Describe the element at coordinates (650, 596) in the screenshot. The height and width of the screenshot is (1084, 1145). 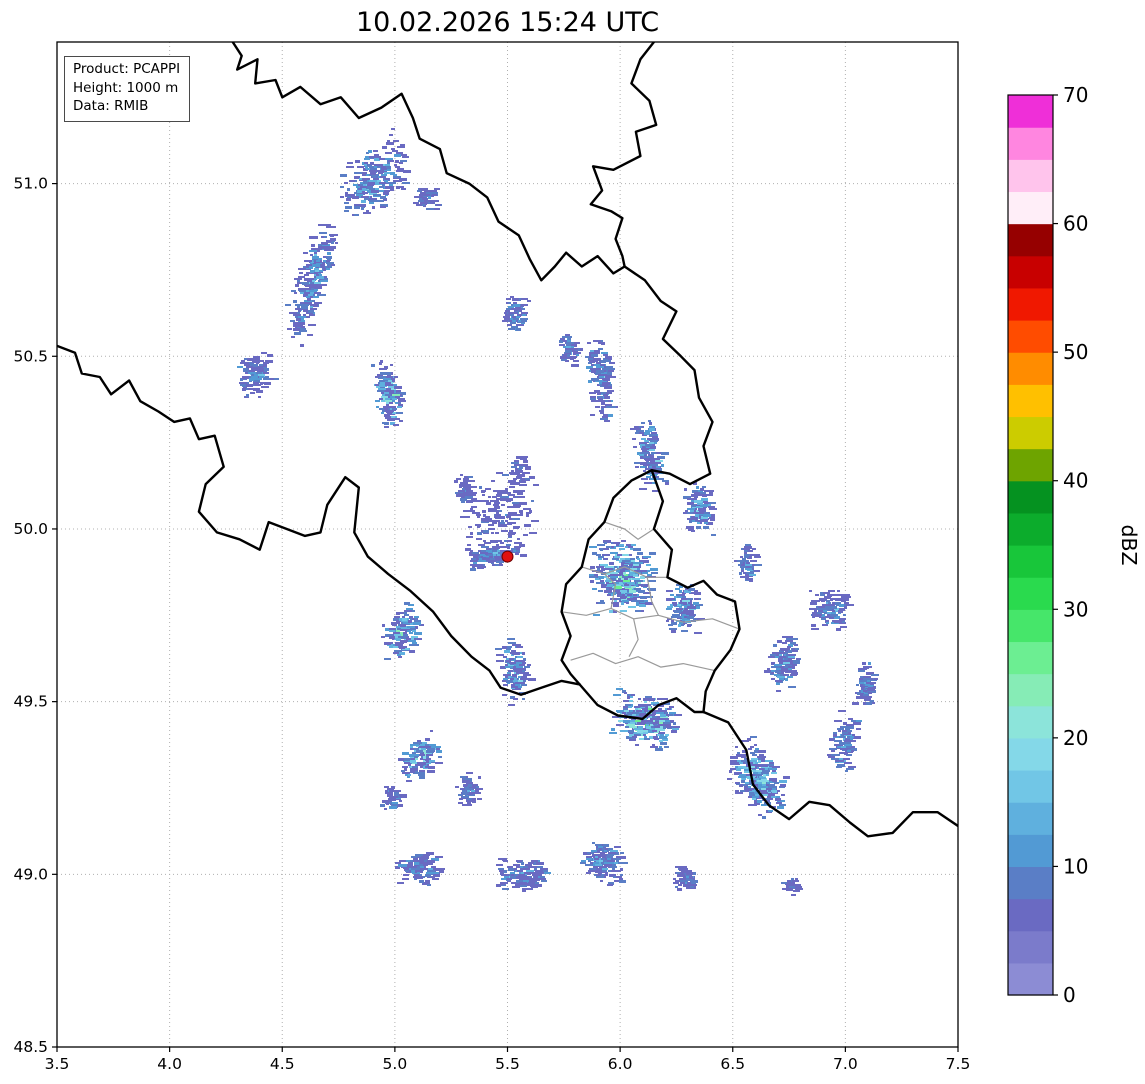
I see `province-borders` at that location.